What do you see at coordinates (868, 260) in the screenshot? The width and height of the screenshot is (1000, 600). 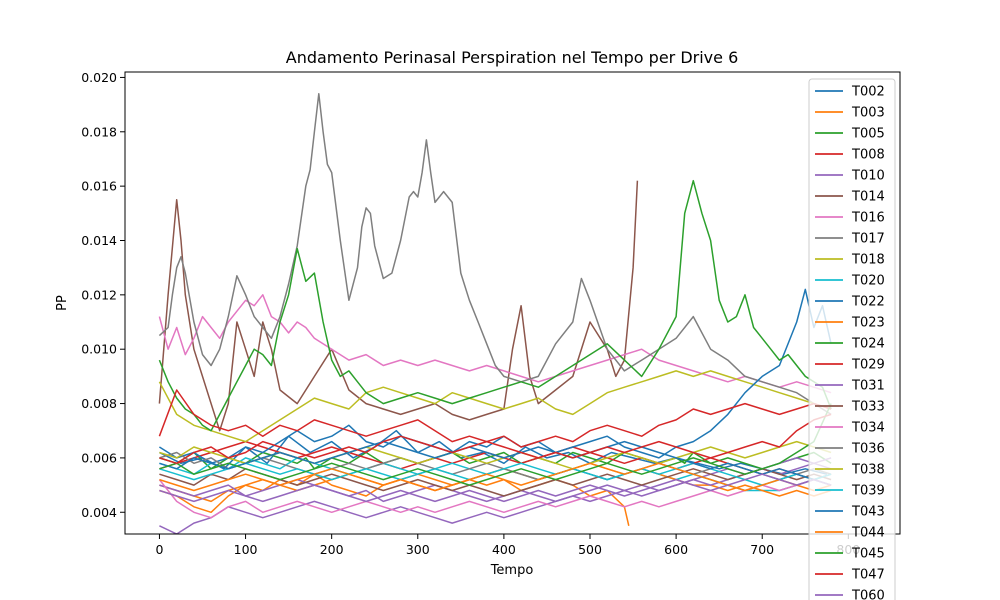 I see `legend-label: T018` at bounding box center [868, 260].